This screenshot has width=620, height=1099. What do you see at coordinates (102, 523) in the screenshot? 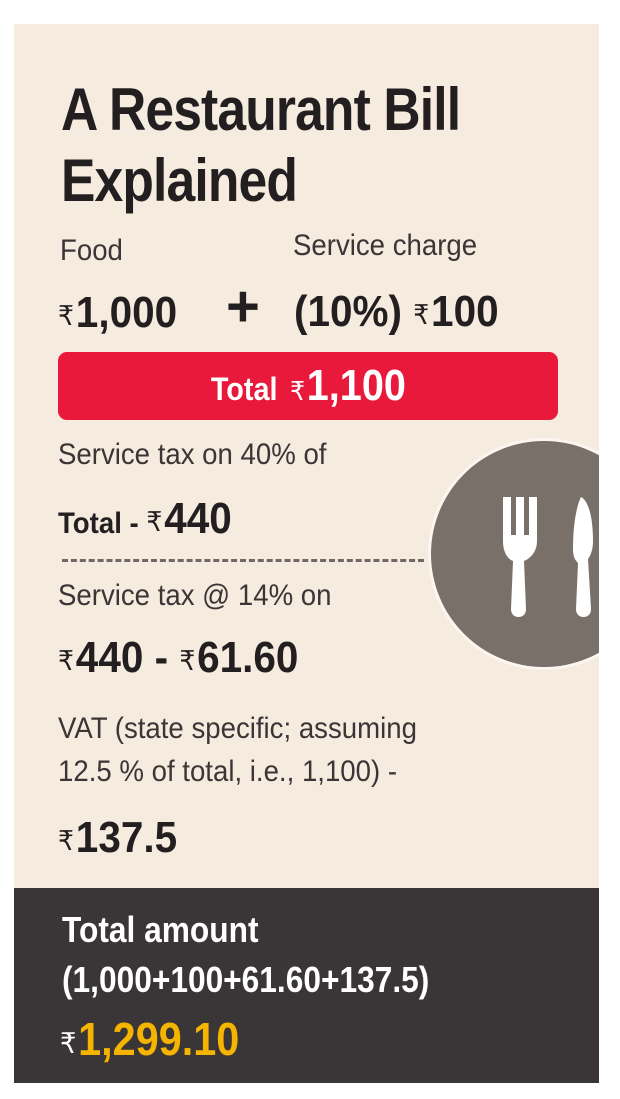
I see `service-tax-base-prefix: Total -` at bounding box center [102, 523].